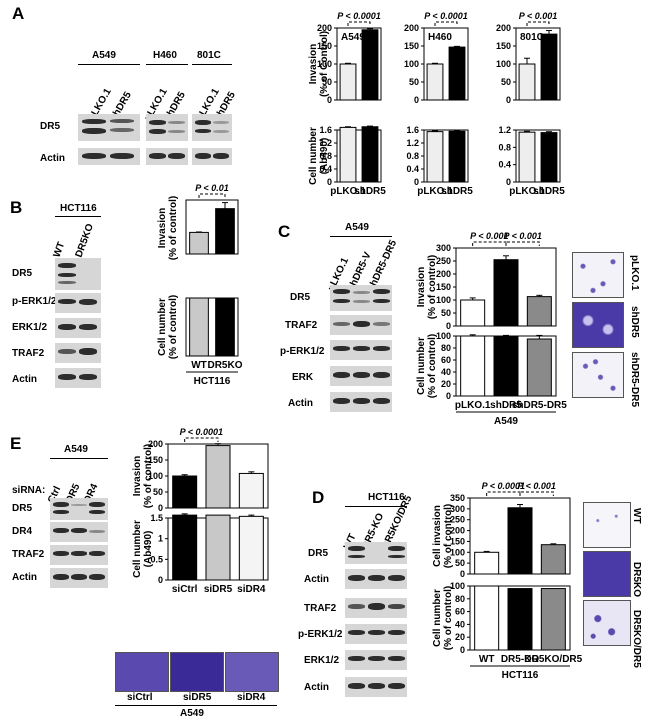  Describe the element at coordinates (437, 536) in the screenshot. I see `y-axis-title: Cell invasion` at that location.